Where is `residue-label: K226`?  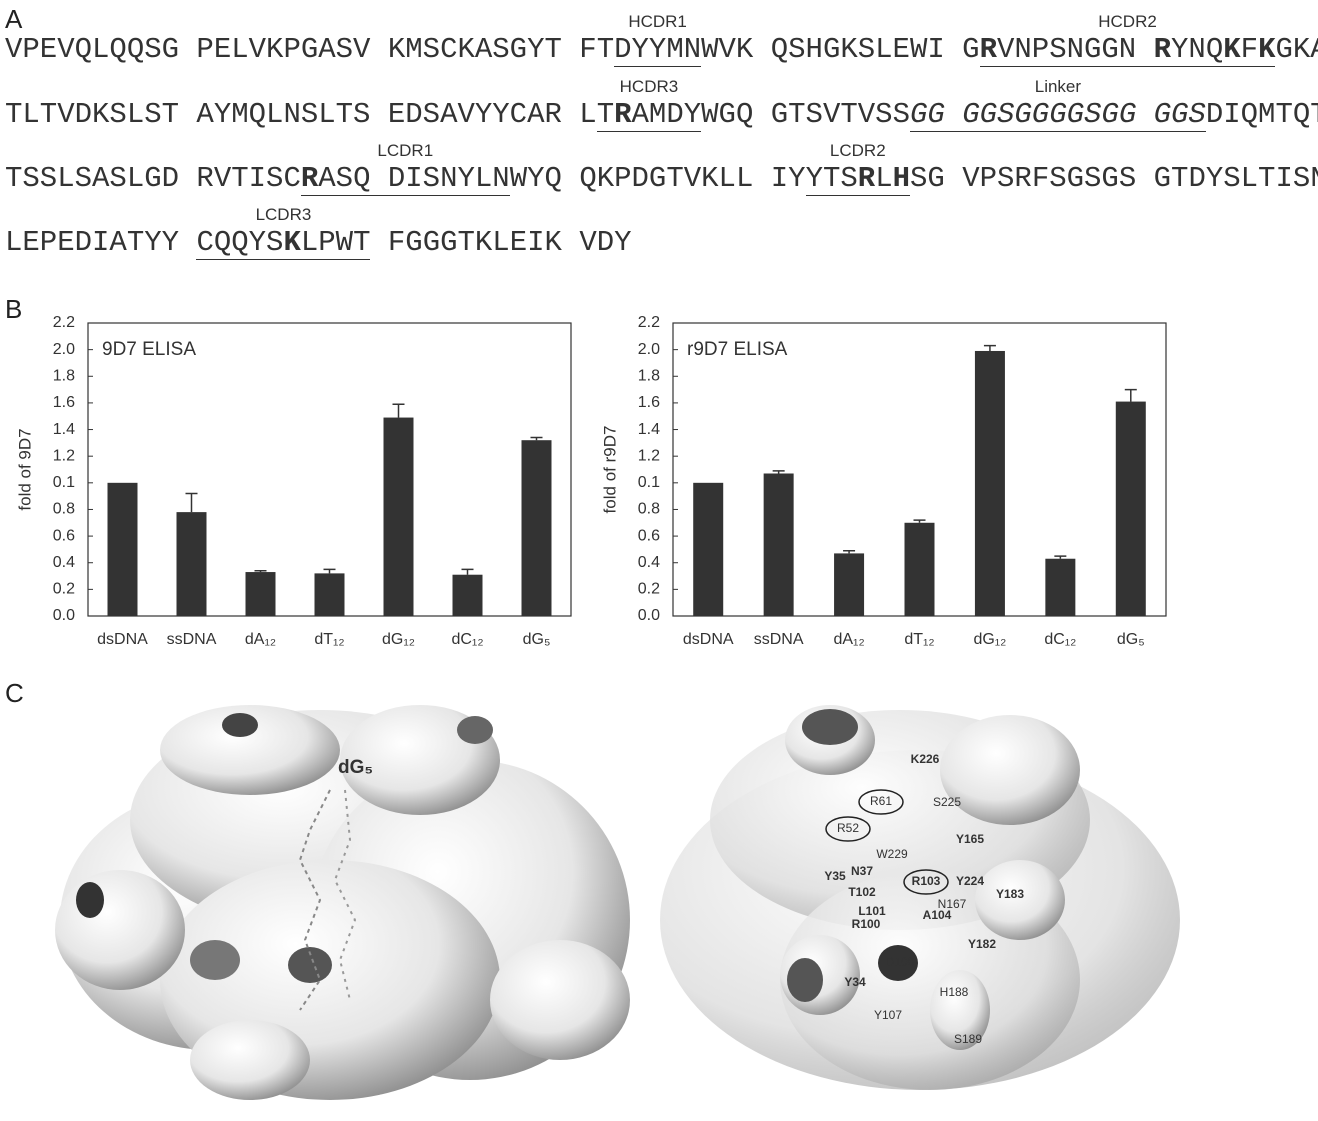
residue-label: K226 is located at coordinates (925, 759).